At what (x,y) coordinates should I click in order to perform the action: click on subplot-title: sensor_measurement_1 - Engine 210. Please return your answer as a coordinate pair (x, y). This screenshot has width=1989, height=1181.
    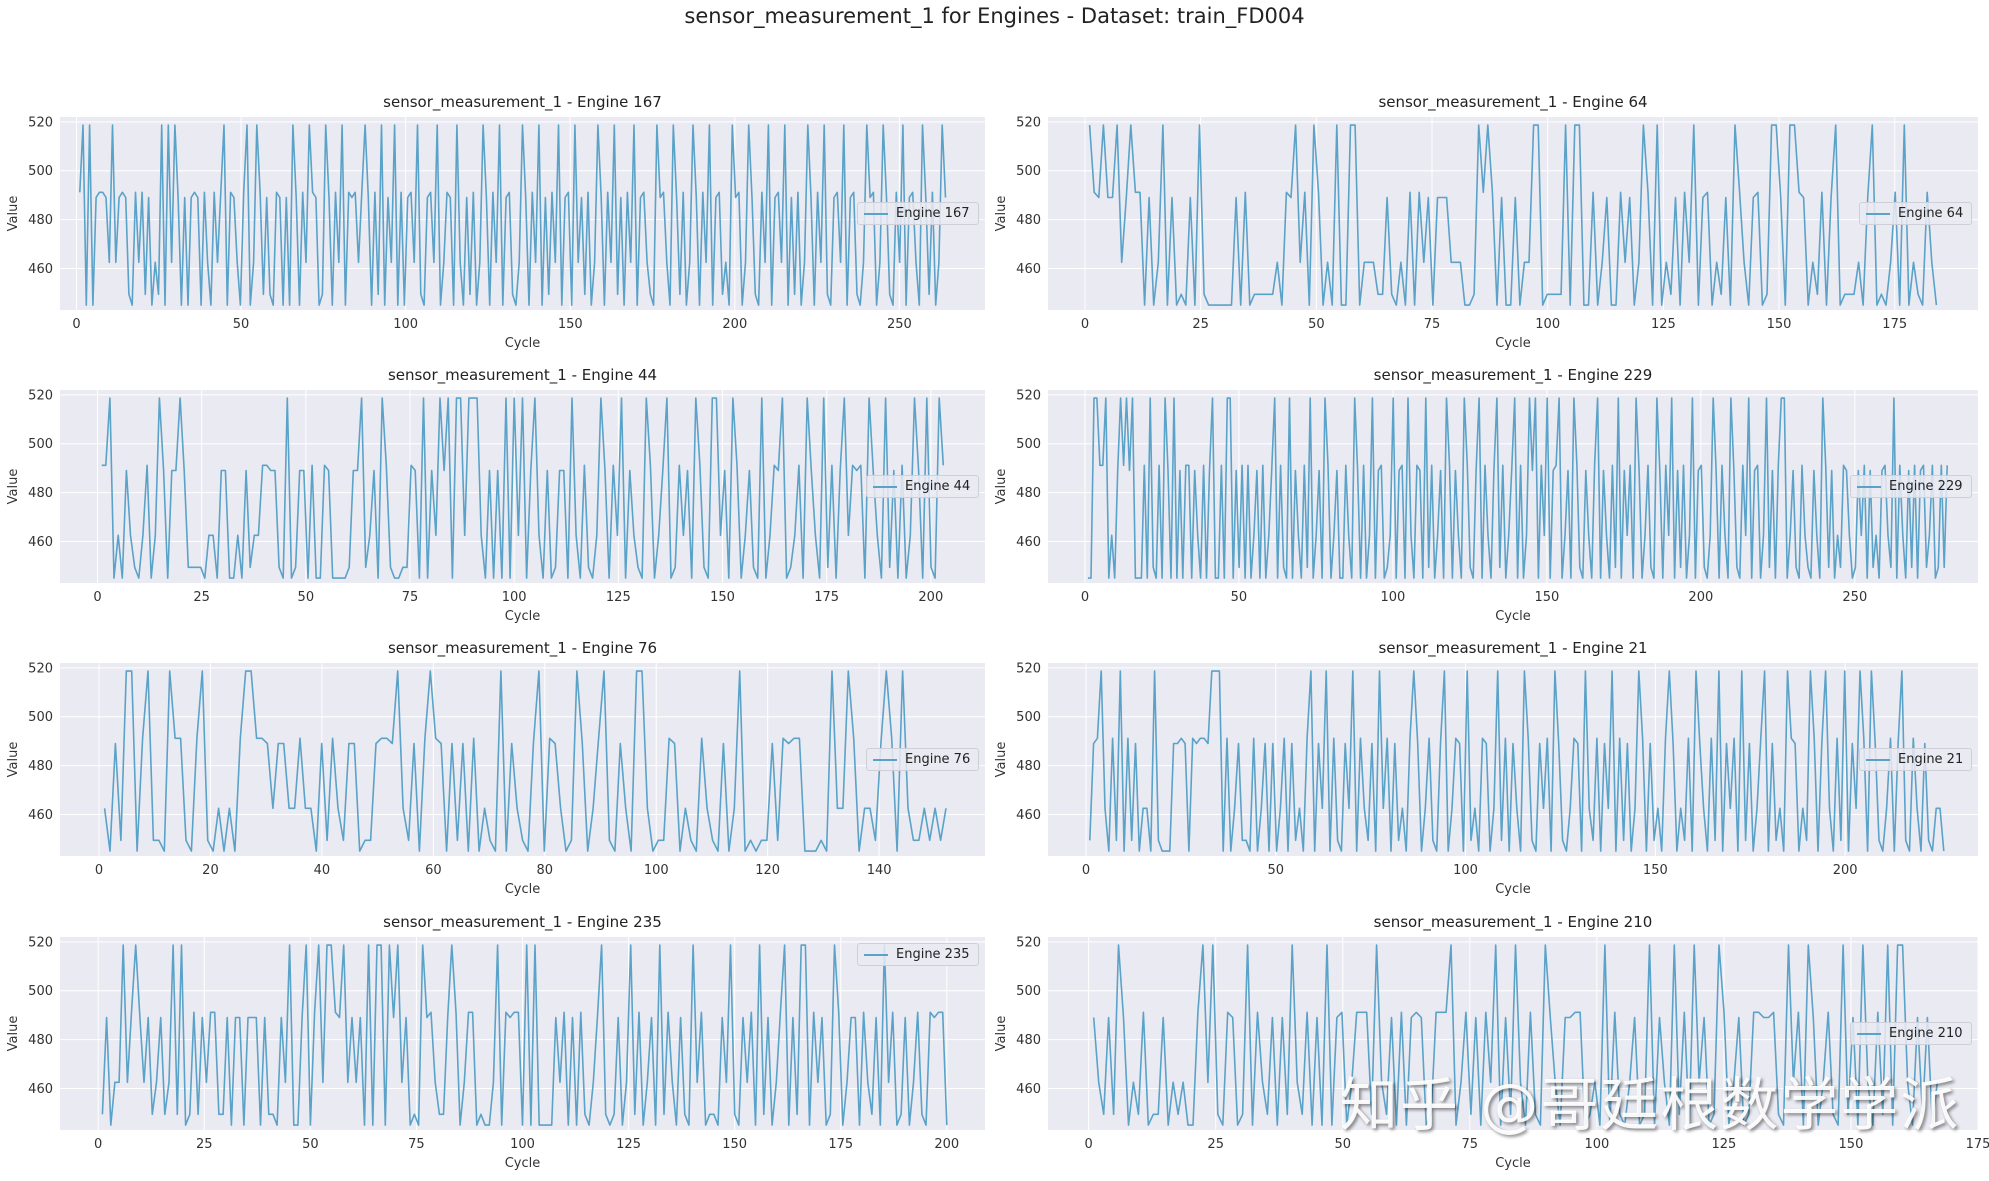
    Looking at the image, I should click on (1513, 922).